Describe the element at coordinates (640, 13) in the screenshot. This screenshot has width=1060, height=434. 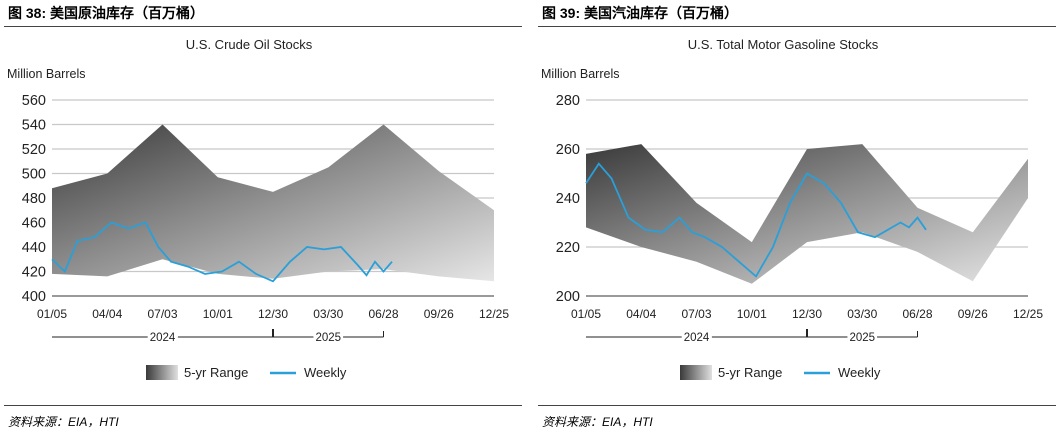
I see `figure-title: 图 39: 美国汽油库存（百万桶）` at that location.